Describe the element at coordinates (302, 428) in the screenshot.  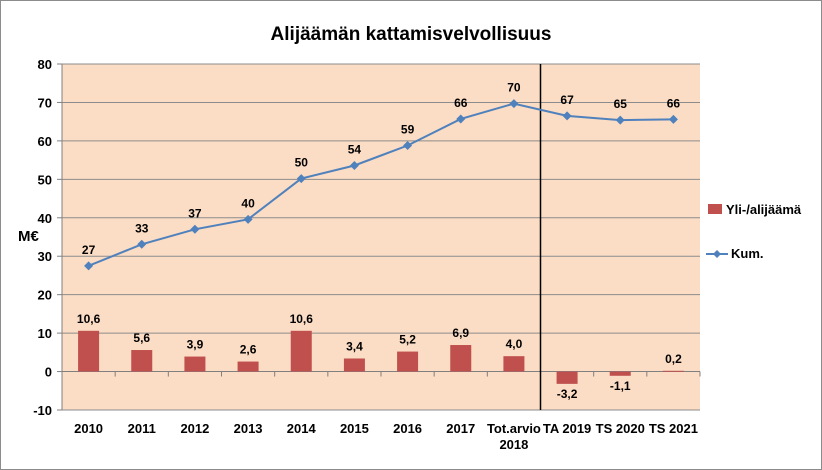
I see `x-tick-label: 2014` at that location.